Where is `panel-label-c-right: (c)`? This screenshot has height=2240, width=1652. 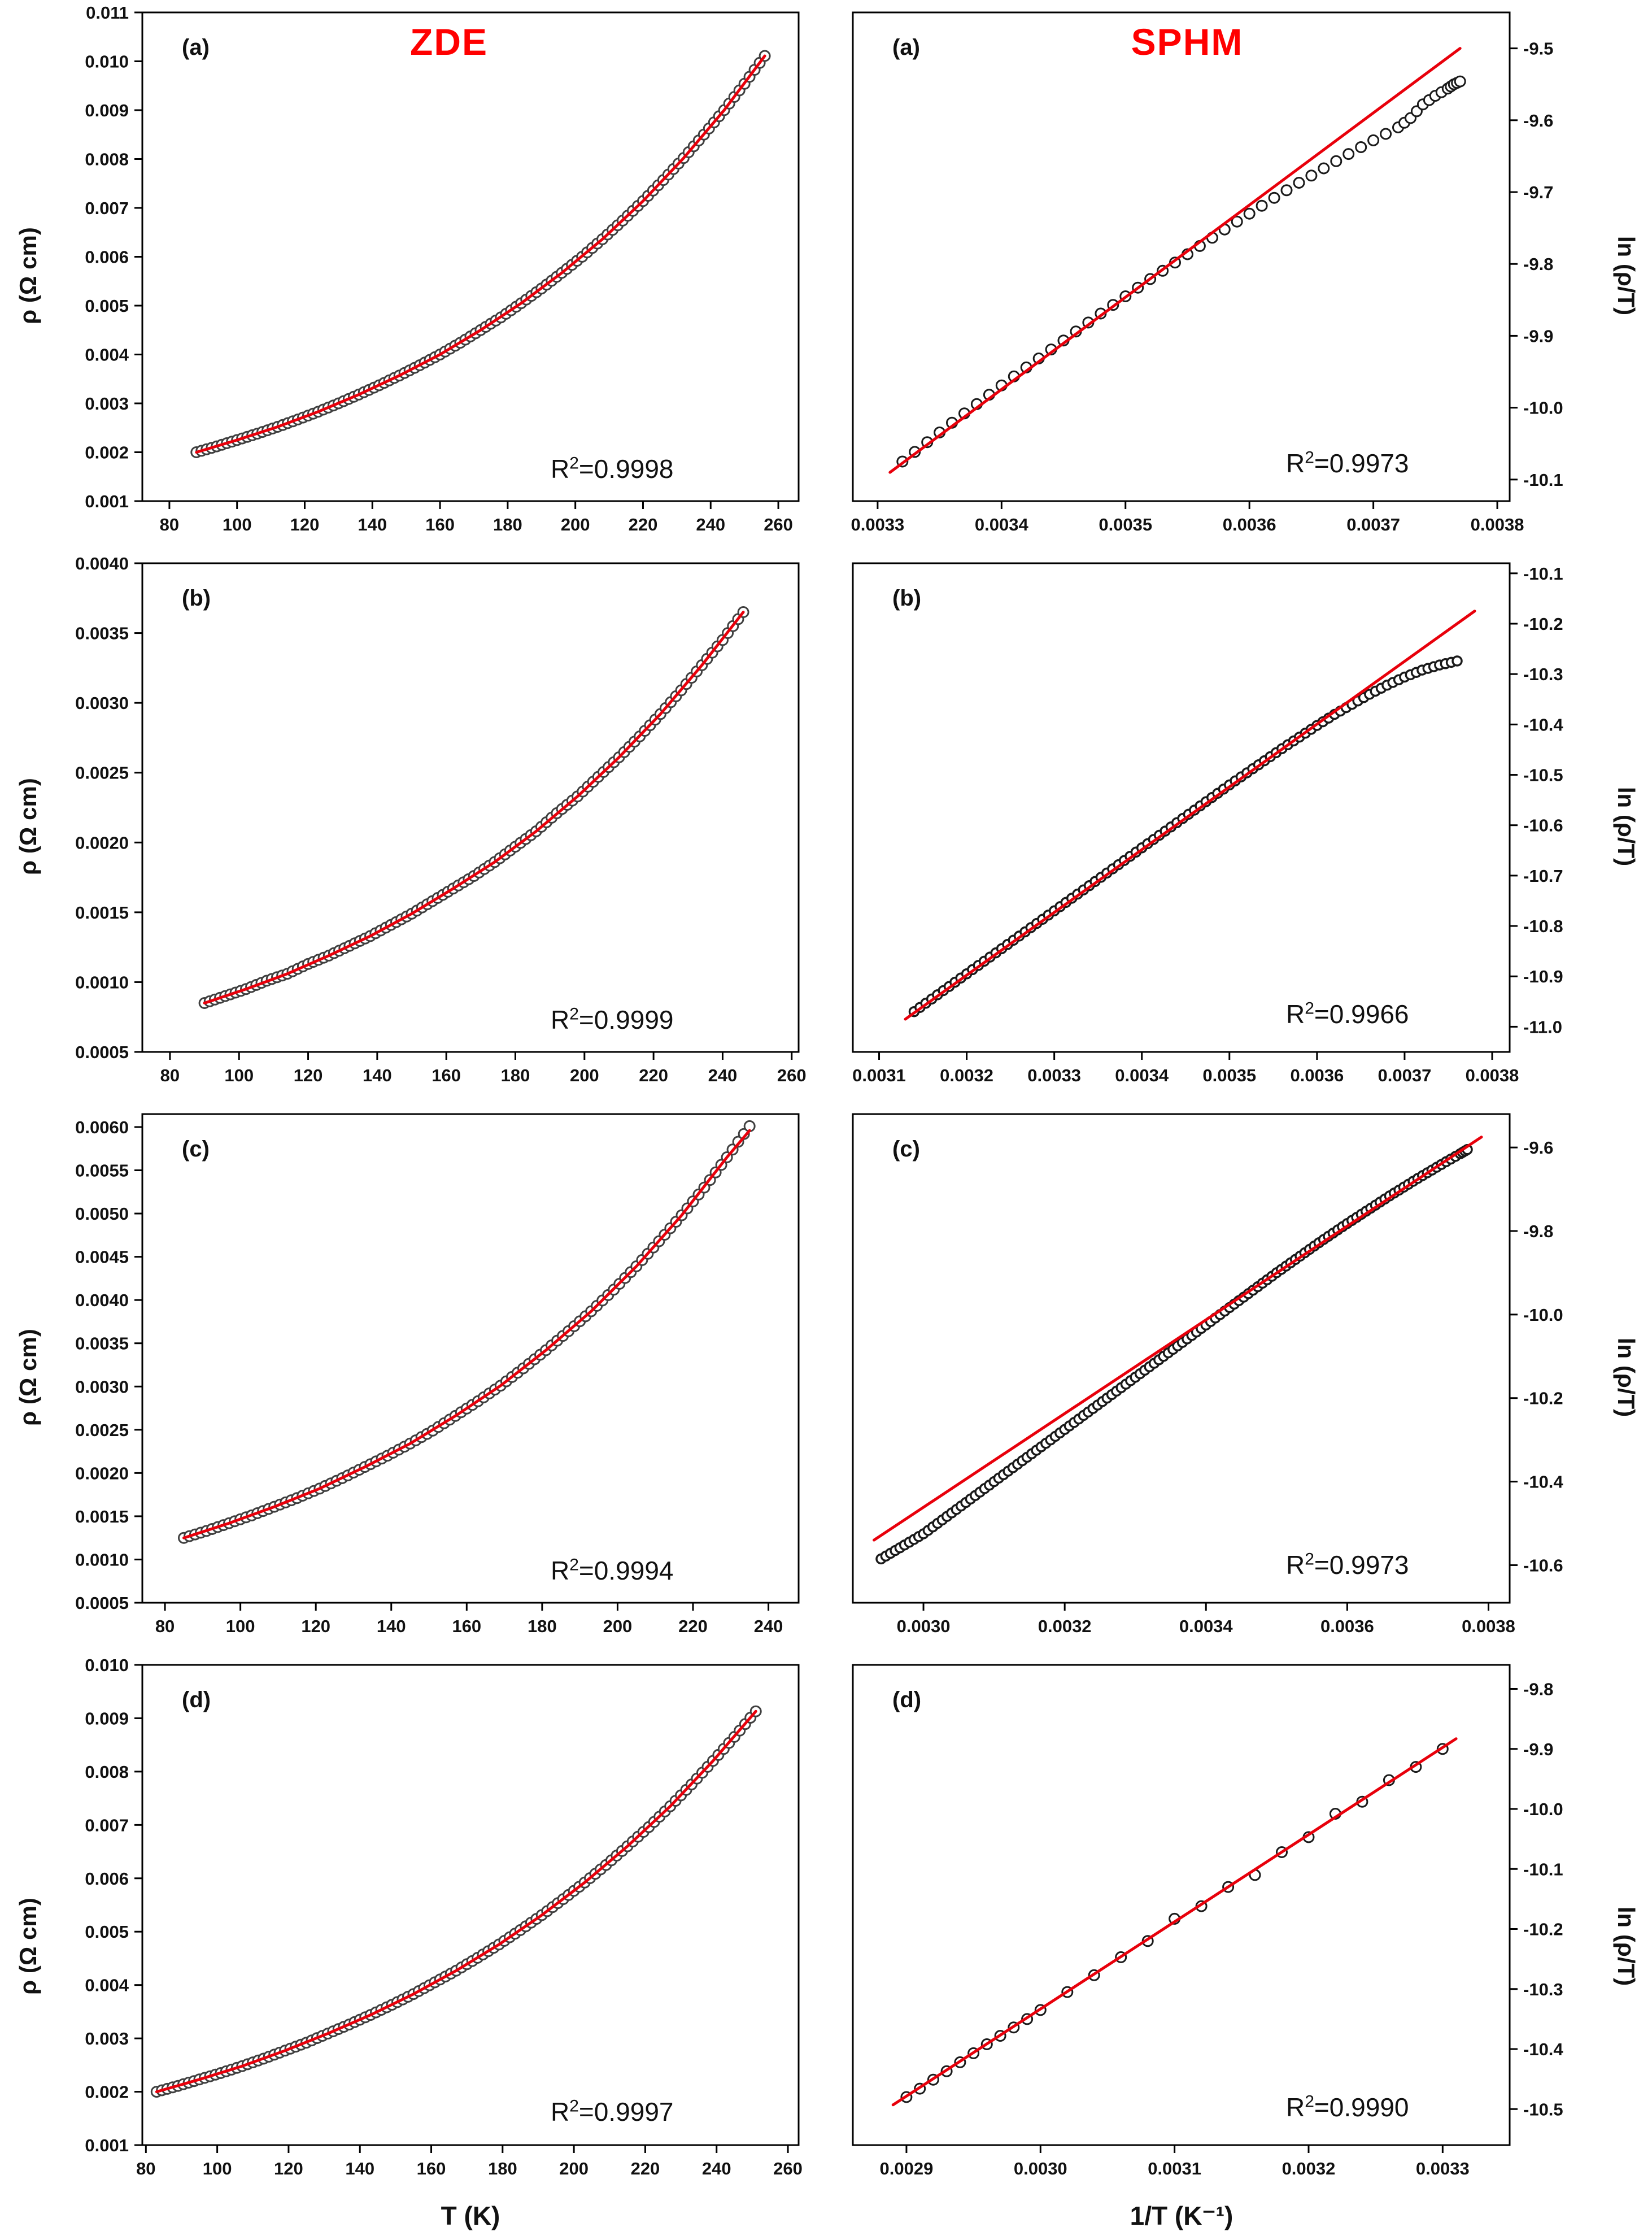 panel-label-c-right: (c) is located at coordinates (906, 1150).